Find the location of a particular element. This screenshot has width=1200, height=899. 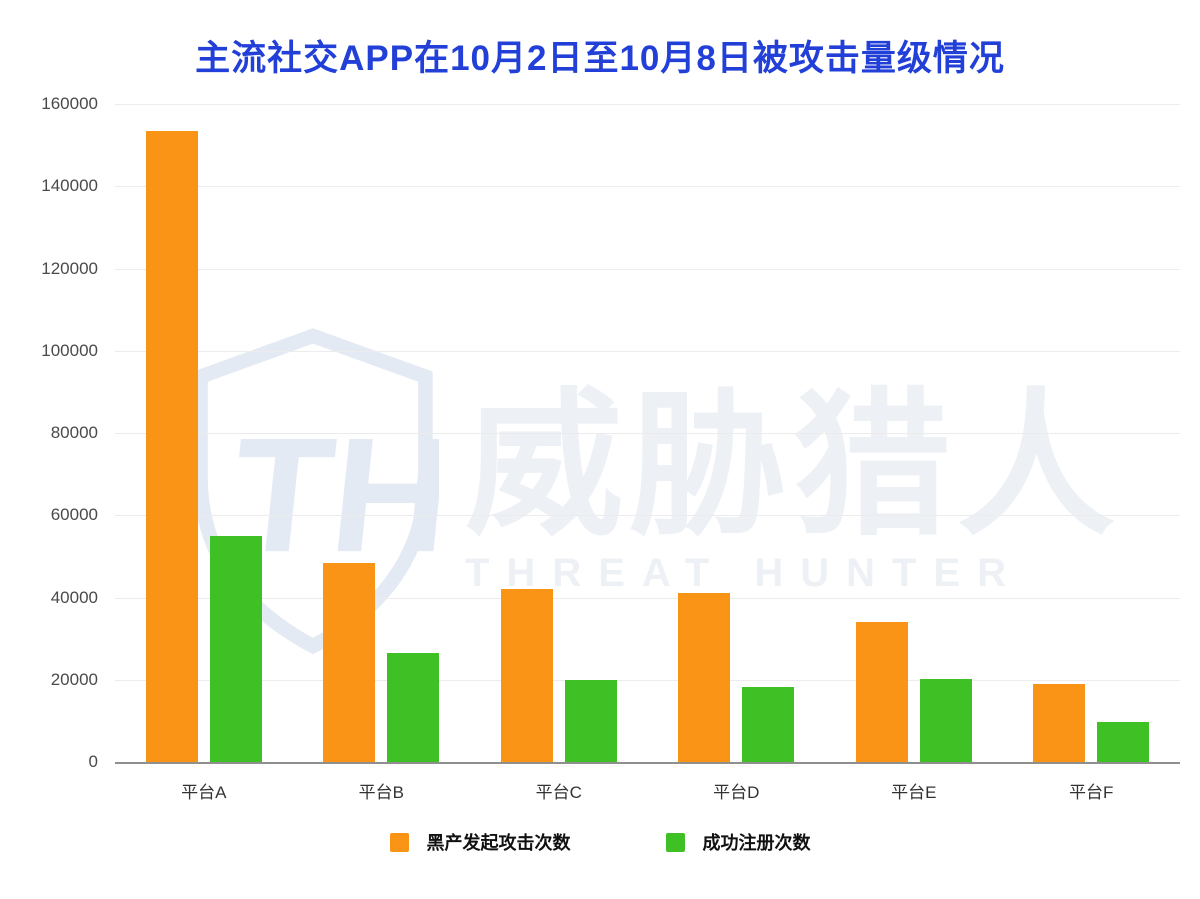

legend-item: 成功注册次数 is located at coordinates (738, 842).